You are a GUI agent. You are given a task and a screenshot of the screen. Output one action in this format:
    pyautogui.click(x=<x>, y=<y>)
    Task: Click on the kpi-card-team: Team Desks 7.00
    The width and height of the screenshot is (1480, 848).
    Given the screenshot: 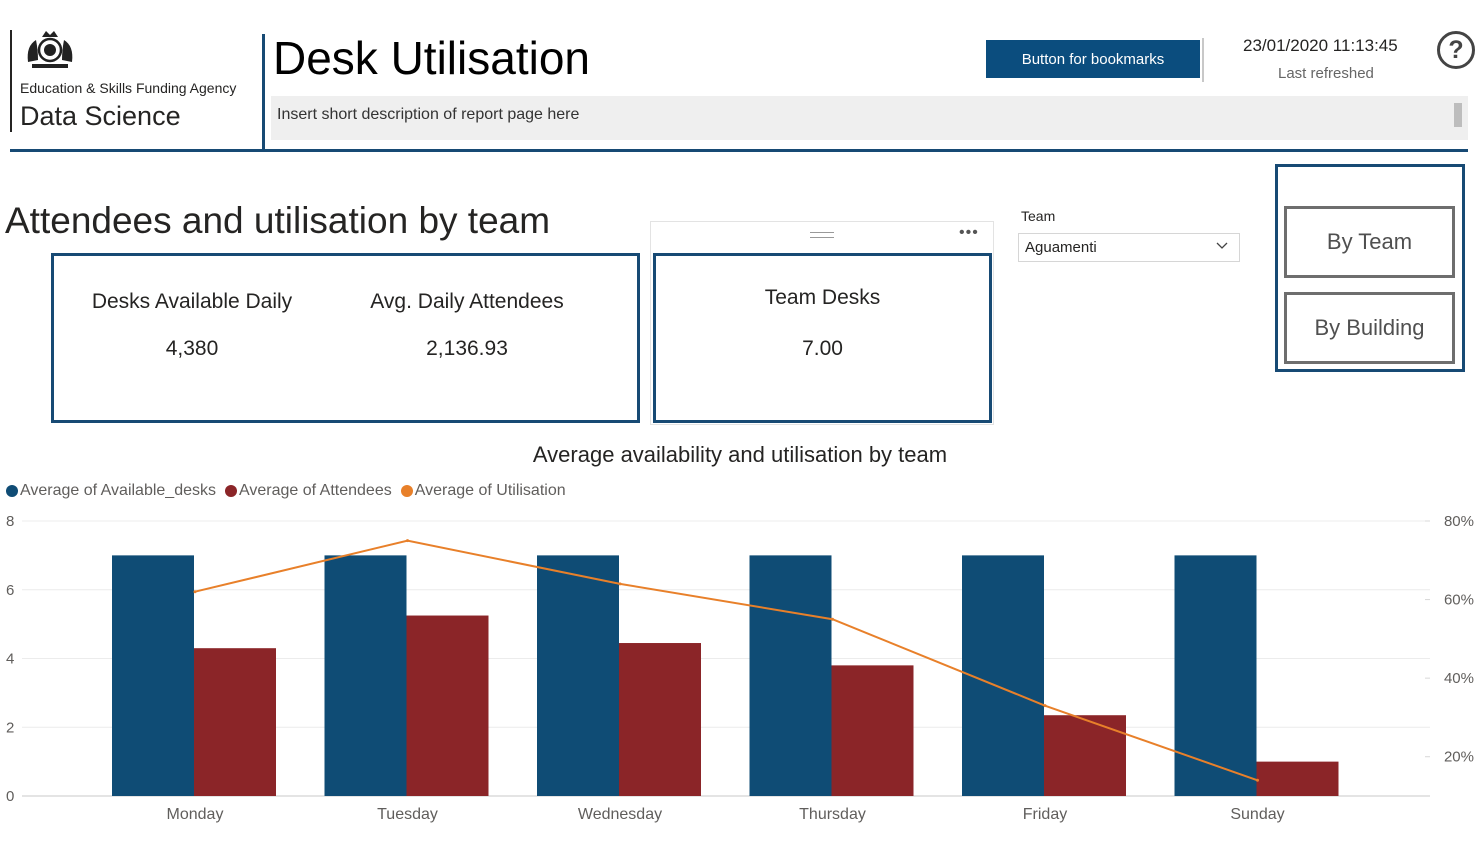 What is the action you would take?
    pyautogui.click(x=822, y=338)
    